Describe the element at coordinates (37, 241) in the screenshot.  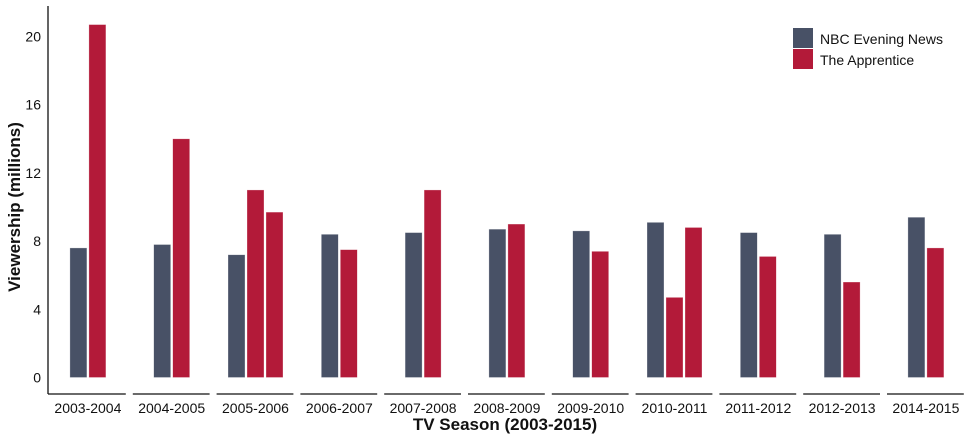
I see `y-tick-label: 8` at that location.